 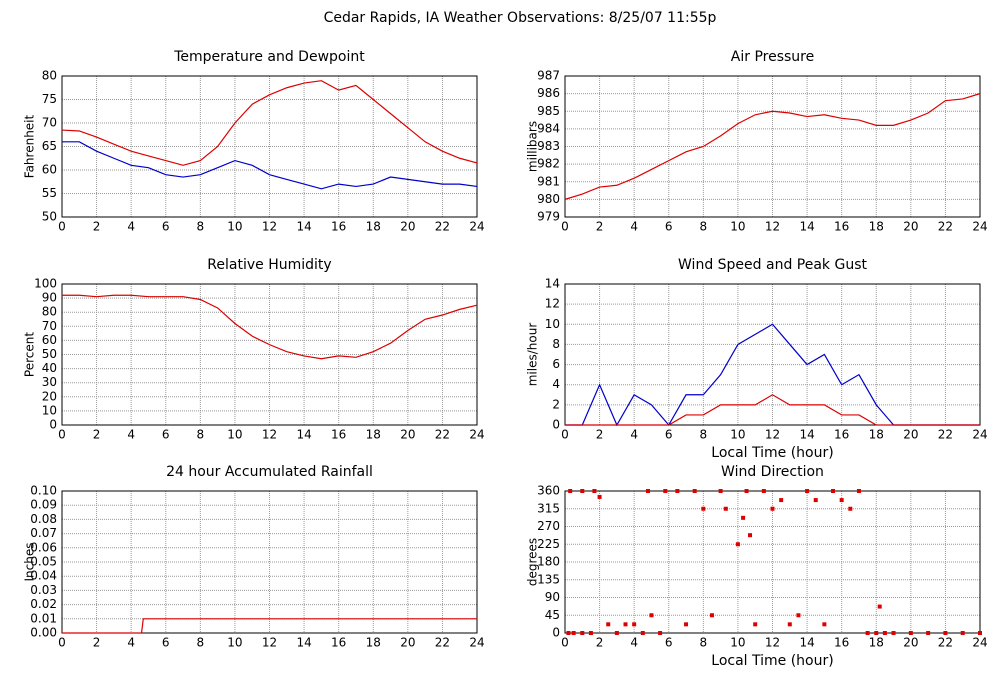 I want to click on y-tick-label: 987, so click(x=548, y=76).